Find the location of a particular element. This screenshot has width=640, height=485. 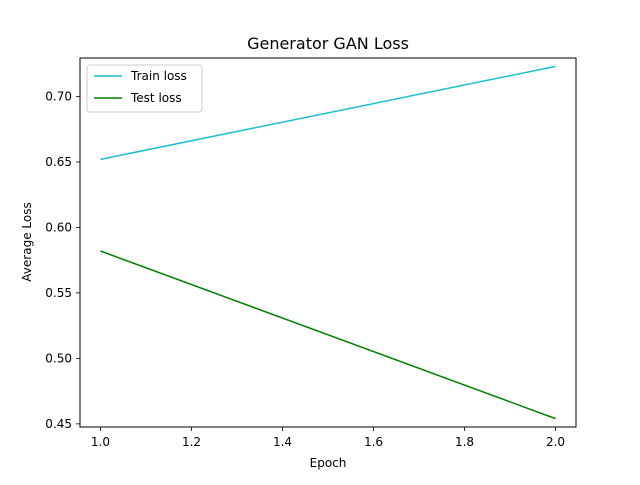

legend-label-1: Train loss is located at coordinates (158, 76).